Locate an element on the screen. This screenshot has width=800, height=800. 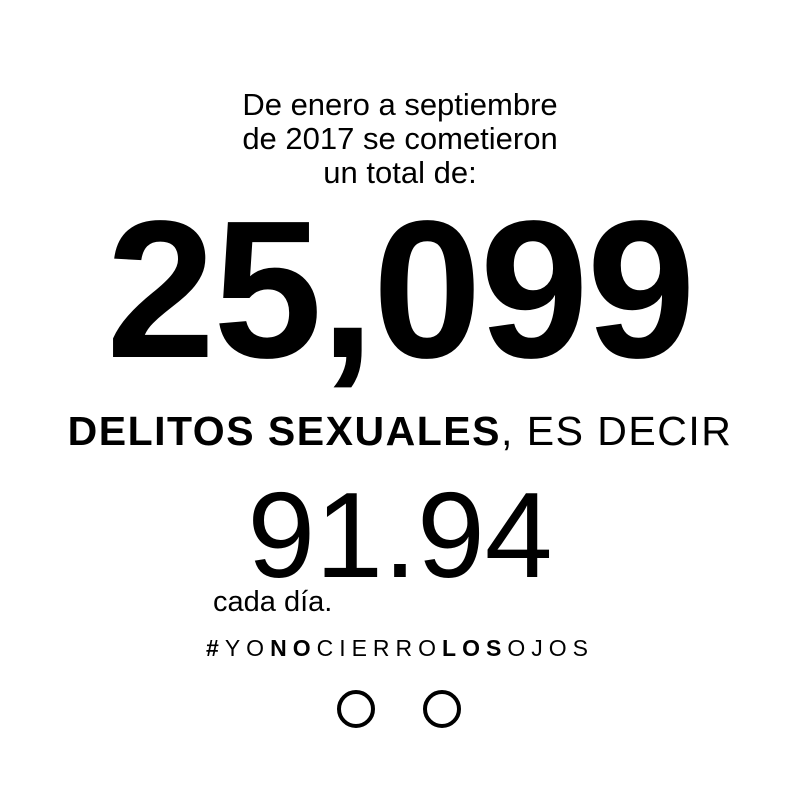
eyes-graphic is located at coordinates (402, 710).